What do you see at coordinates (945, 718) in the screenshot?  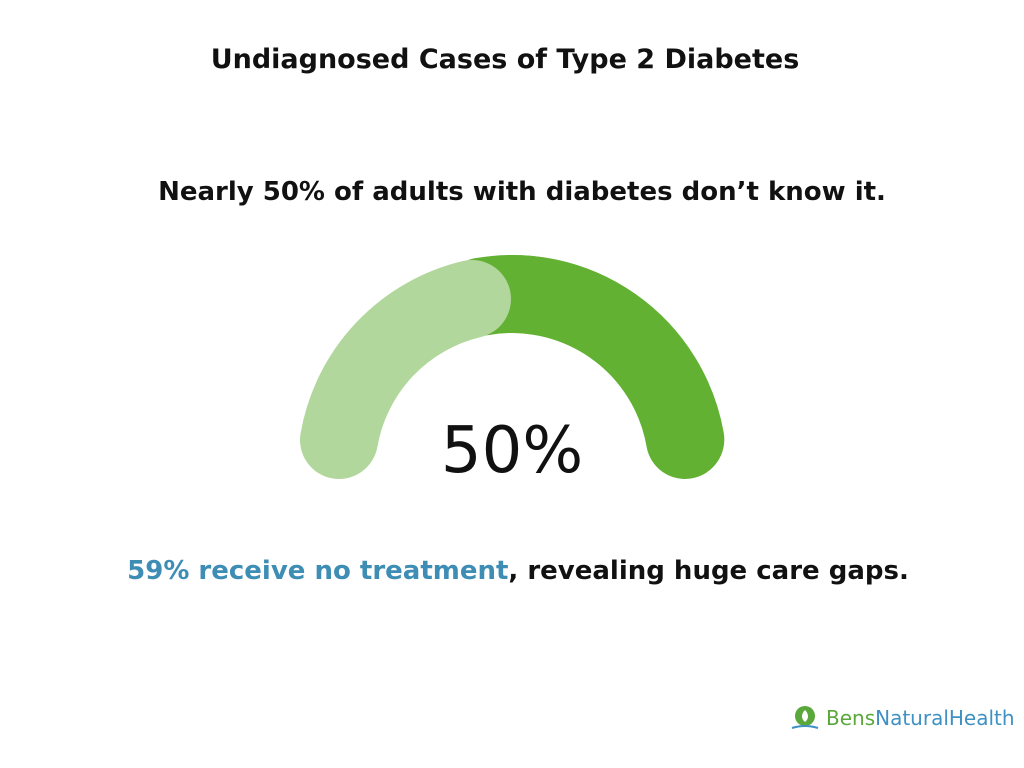 I see `logo-text-part2: NaturalHealth` at bounding box center [945, 718].